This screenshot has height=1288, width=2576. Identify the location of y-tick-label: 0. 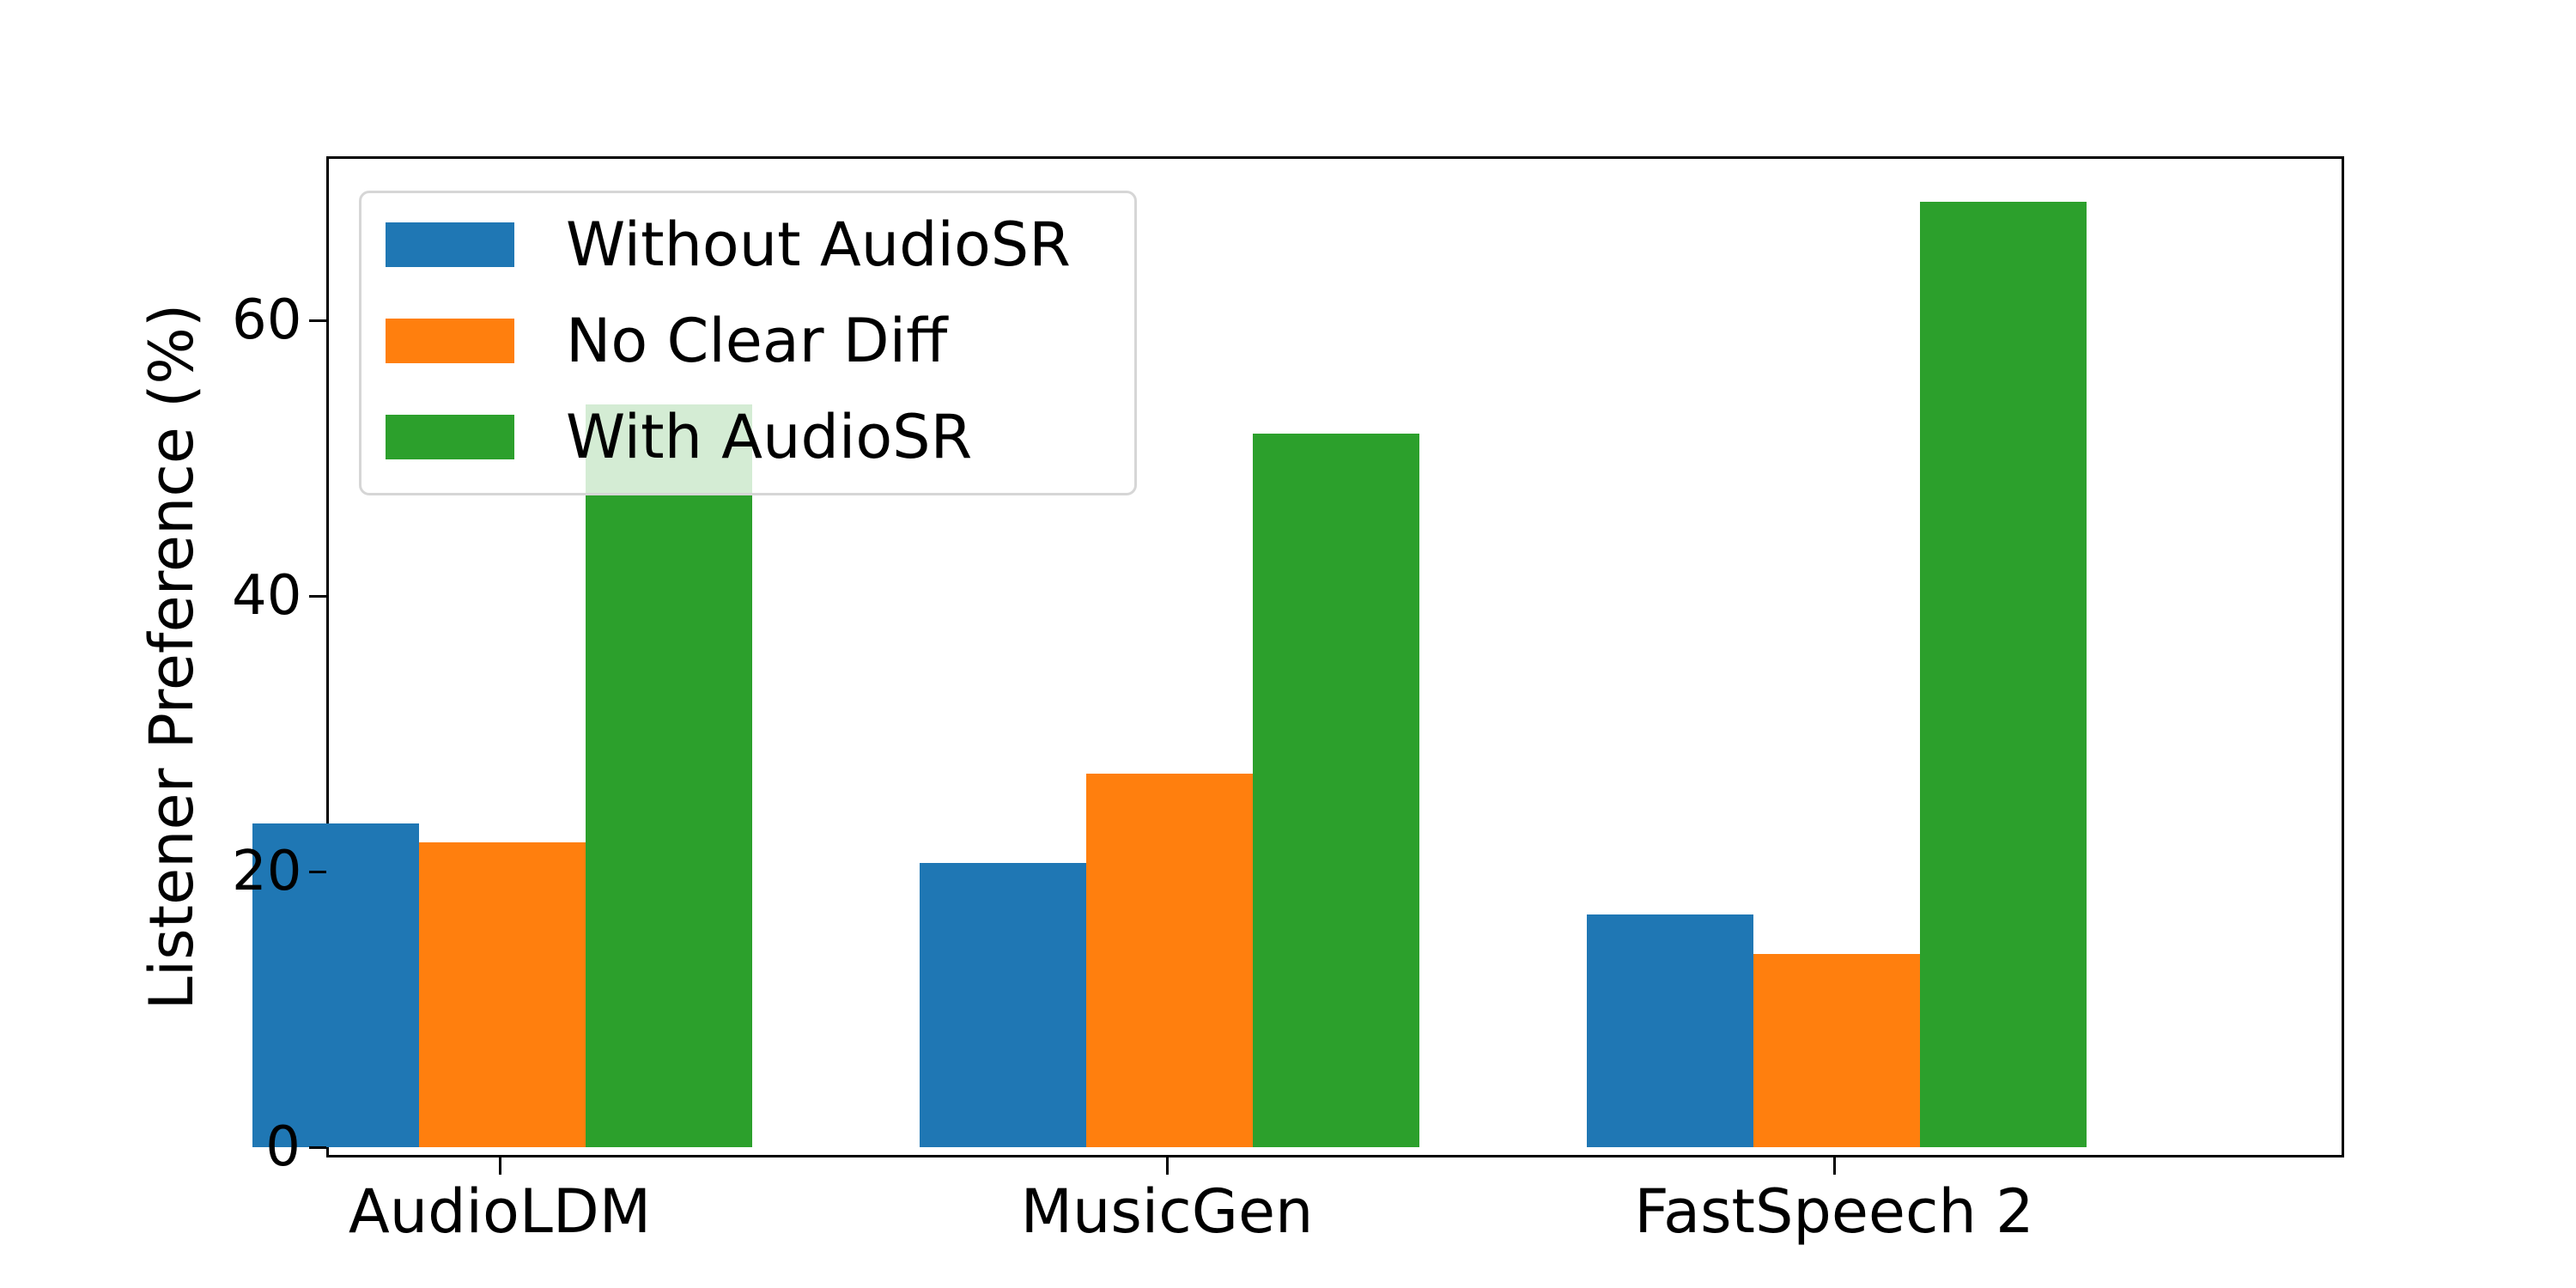
(283, 1147).